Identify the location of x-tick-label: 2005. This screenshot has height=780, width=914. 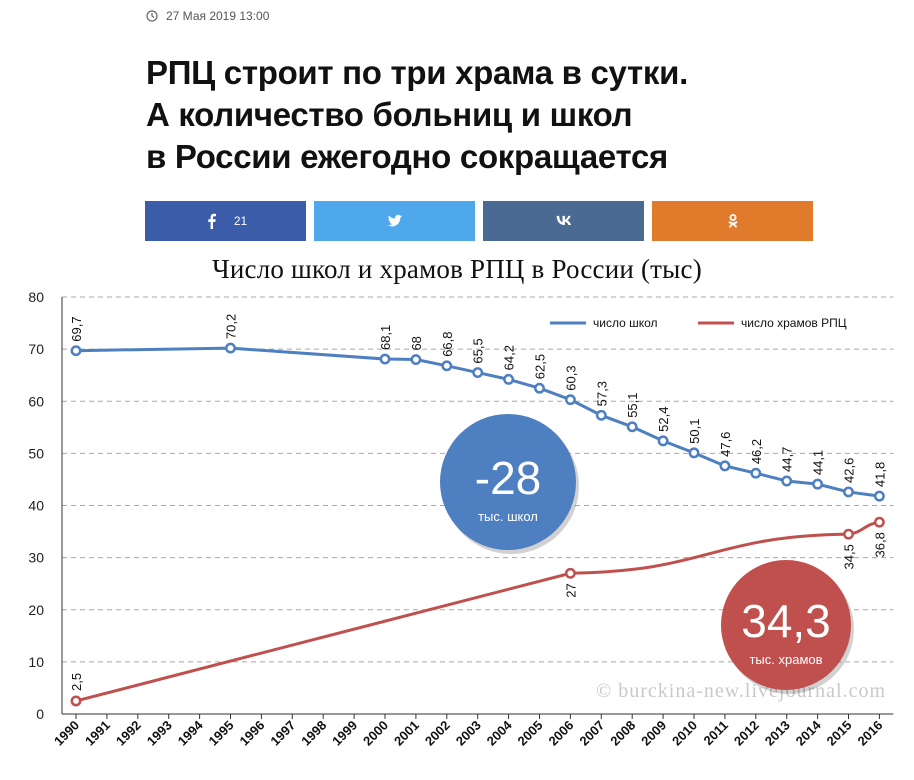
(530, 733).